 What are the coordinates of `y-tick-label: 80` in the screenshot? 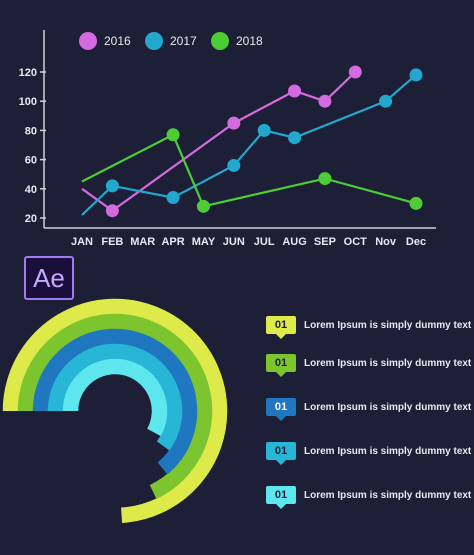 It's located at (31, 131).